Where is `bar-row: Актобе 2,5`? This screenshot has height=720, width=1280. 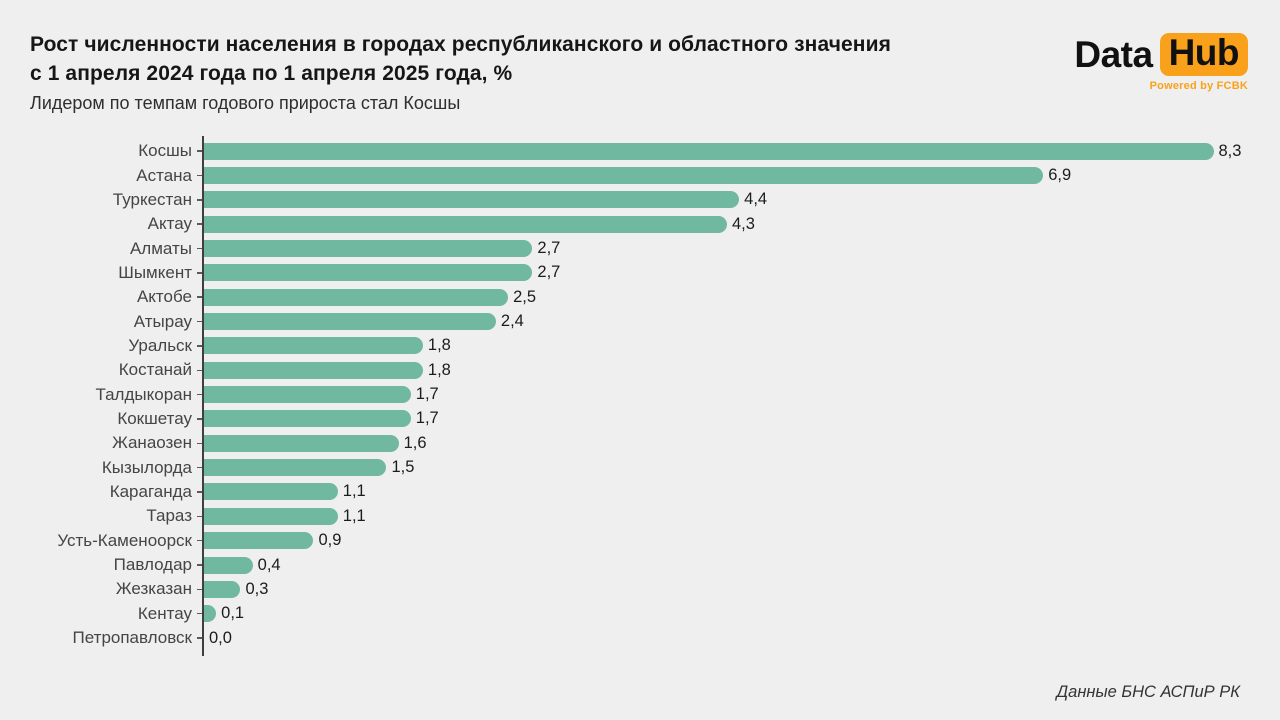
bar-row: Актобе 2,5 is located at coordinates (640, 297).